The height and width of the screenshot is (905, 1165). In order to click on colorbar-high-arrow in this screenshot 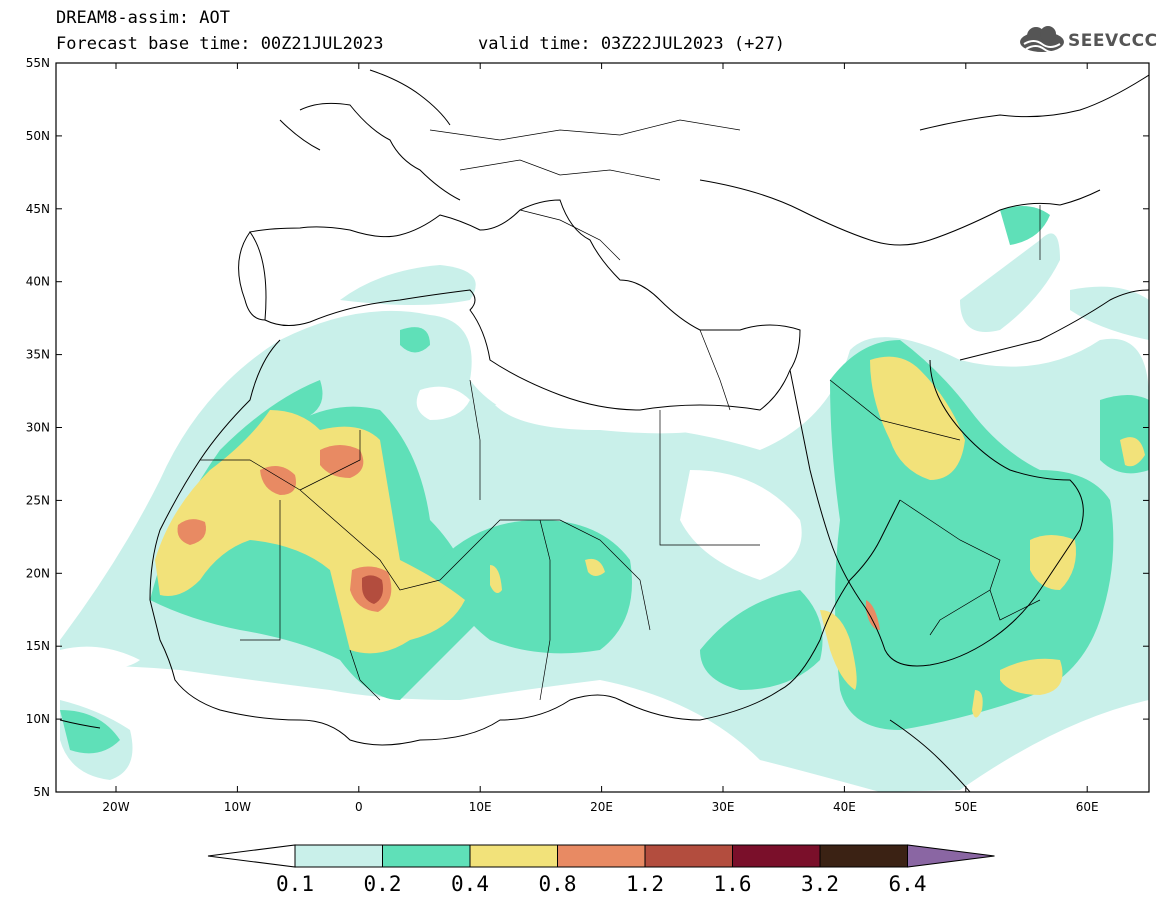, I will do `click(951, 856)`.